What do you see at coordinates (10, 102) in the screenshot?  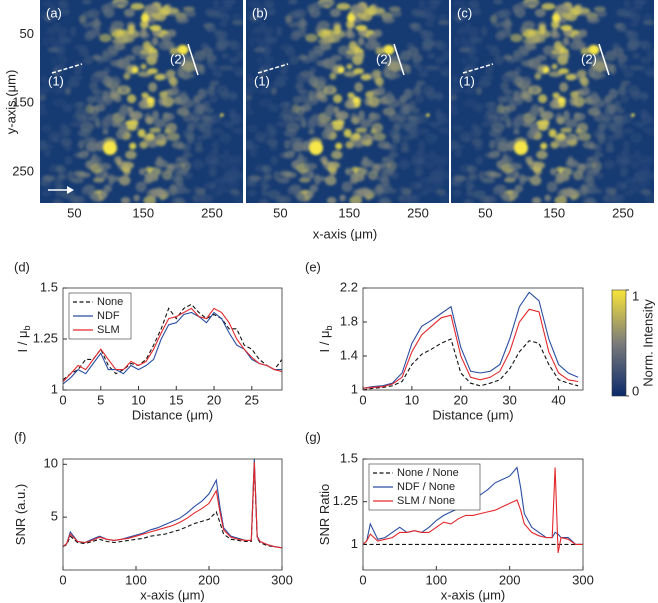 I see `y-axis-label: y-axis (μm)` at bounding box center [10, 102].